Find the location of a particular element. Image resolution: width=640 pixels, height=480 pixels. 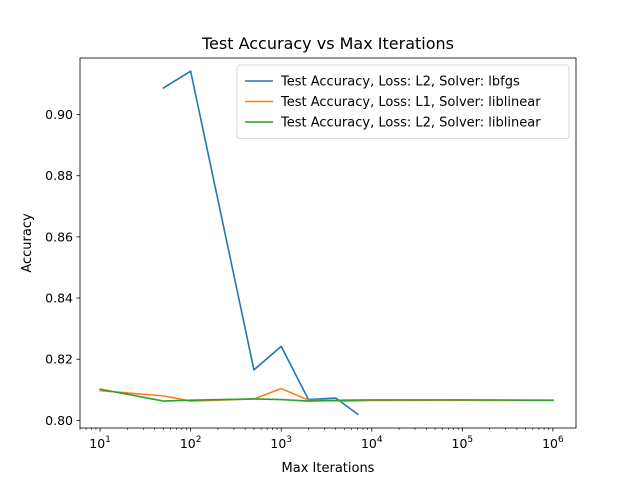

y-tick-label: 0.90 is located at coordinates (59, 114).